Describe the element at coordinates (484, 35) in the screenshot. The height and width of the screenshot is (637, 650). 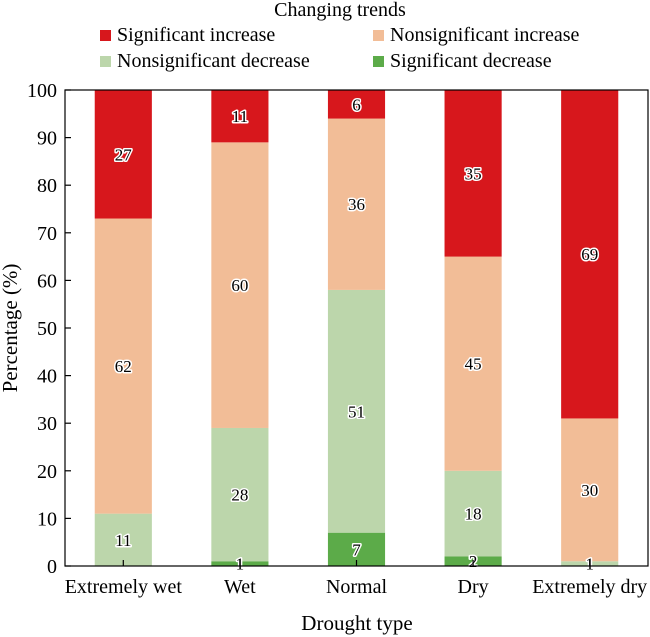
I see `legend-label: Nonsignificant increase` at that location.